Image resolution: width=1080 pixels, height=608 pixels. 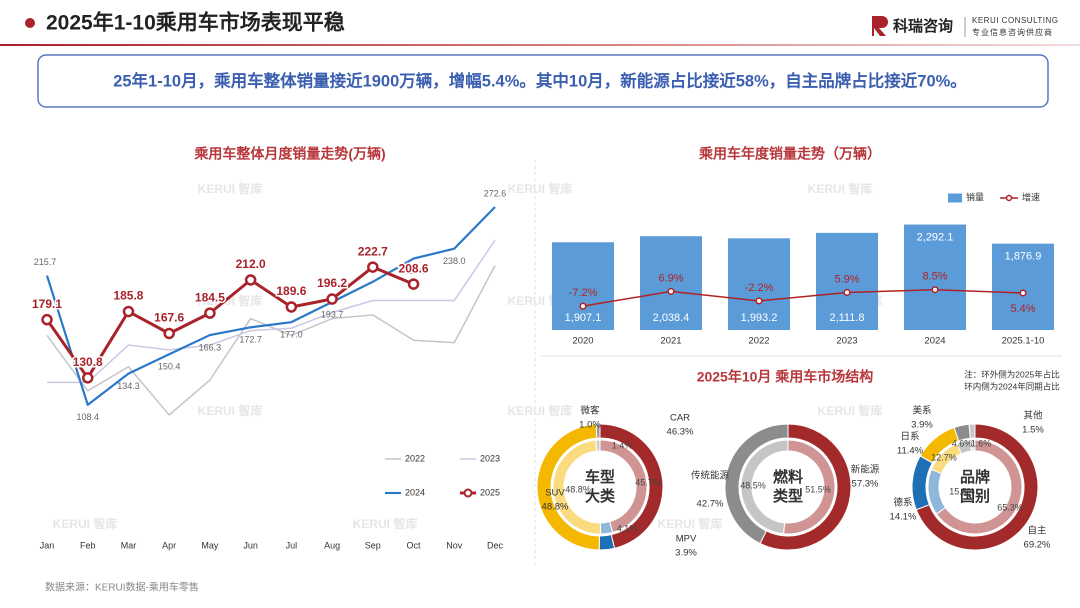 What do you see at coordinates (865, 470) in the screenshot?
I see `slice-name: 新能源` at bounding box center [865, 470].